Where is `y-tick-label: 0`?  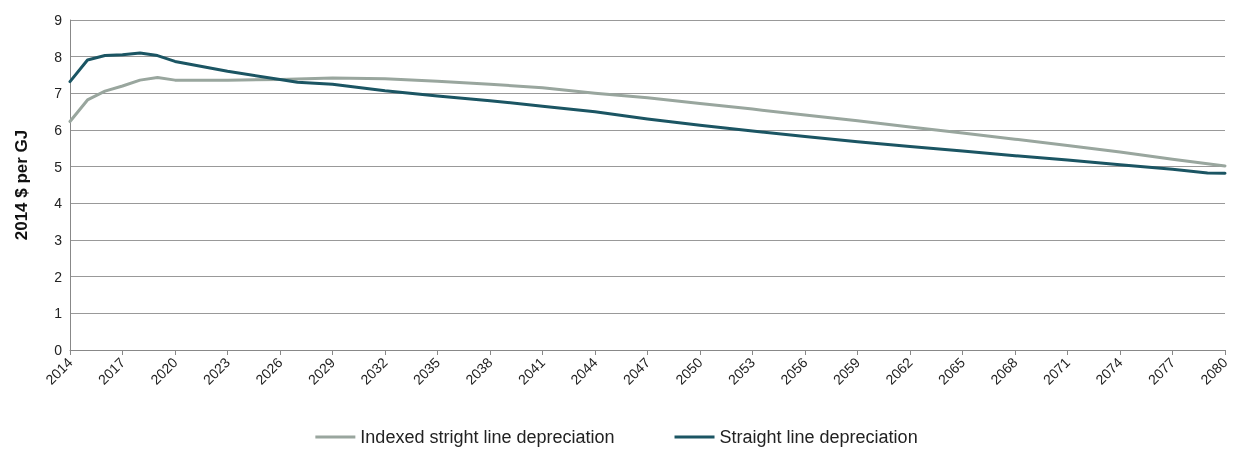
y-tick-label: 0 is located at coordinates (58, 350).